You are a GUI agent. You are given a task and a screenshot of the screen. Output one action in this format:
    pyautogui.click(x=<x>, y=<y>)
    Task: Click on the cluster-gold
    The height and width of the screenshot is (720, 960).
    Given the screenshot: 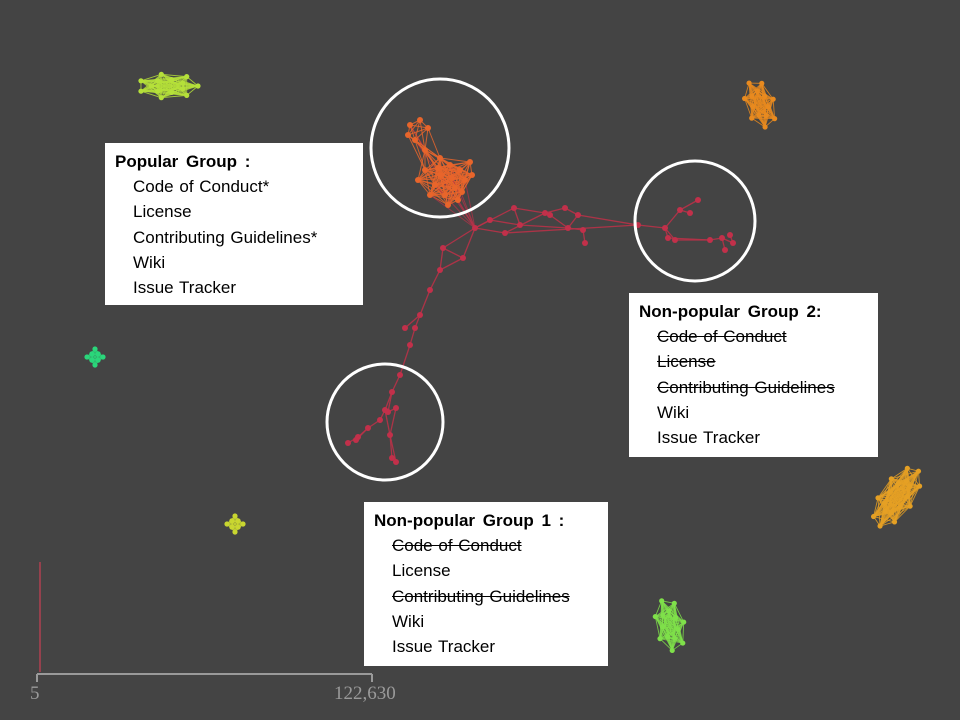 What is the action you would take?
    pyautogui.click(x=896, y=497)
    